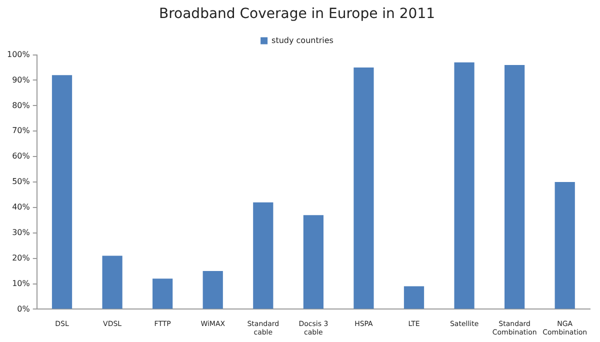 This screenshot has width=600, height=342. What do you see at coordinates (21, 283) in the screenshot?
I see `y-tick-label: 10%` at bounding box center [21, 283].